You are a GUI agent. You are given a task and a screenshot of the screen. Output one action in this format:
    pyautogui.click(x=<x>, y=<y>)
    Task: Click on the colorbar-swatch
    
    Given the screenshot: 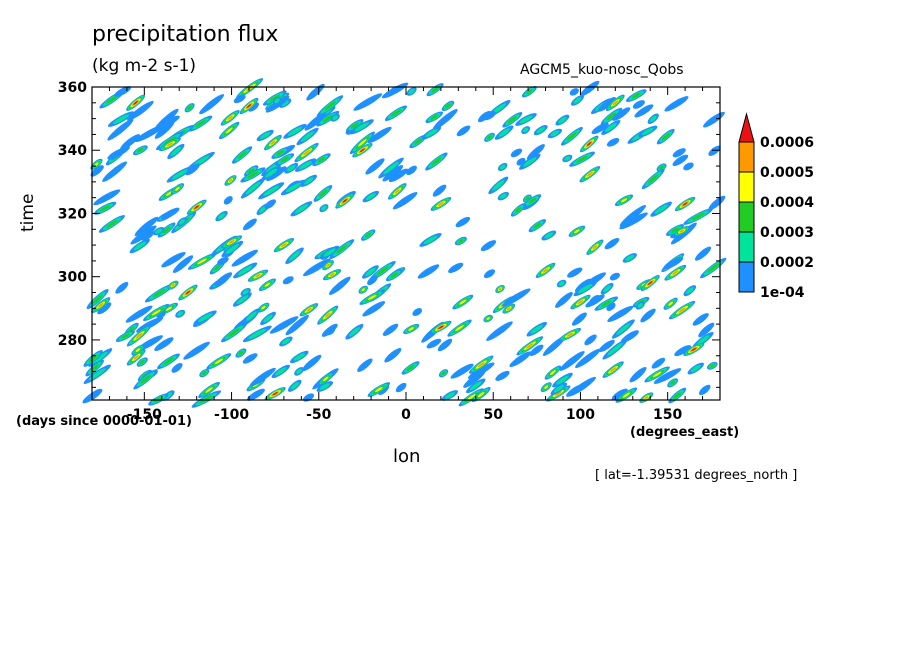 What is the action you would take?
    pyautogui.click(x=746, y=277)
    